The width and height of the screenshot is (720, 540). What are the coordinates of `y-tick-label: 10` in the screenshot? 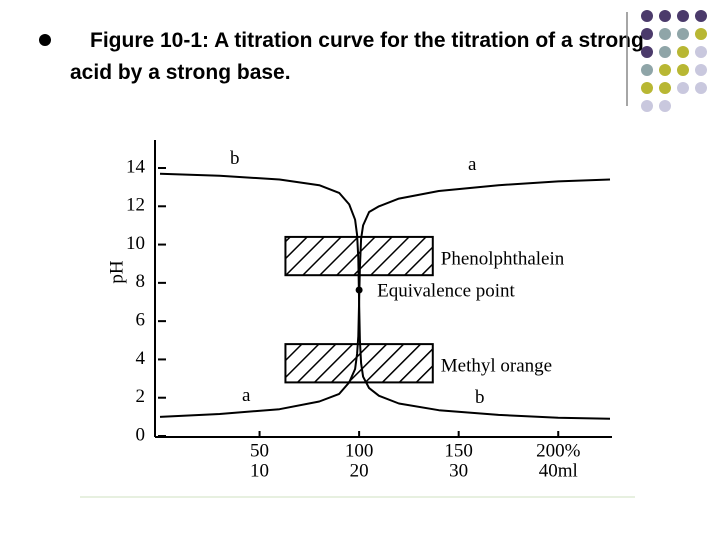 It's located at (135, 243).